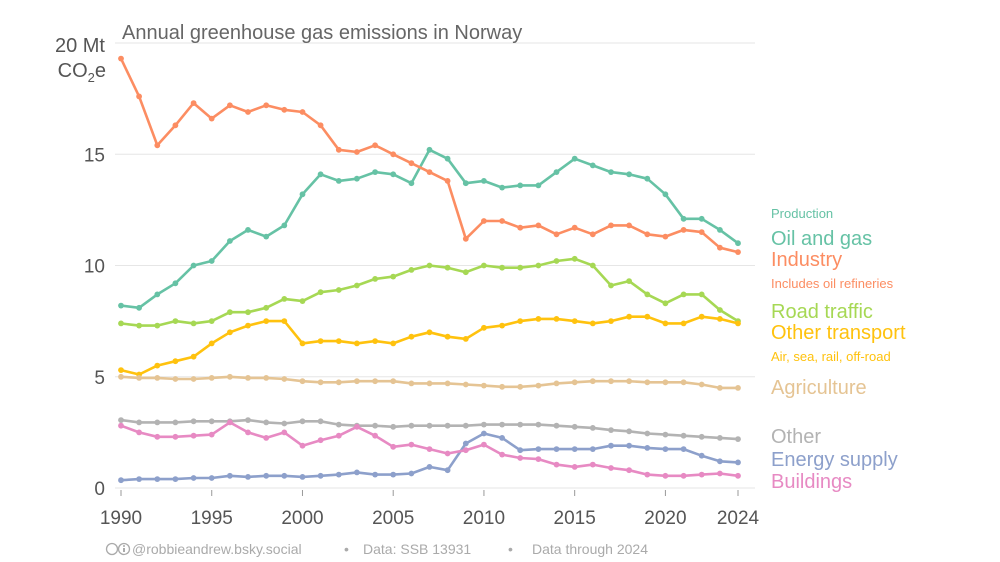 The image size is (1000, 562). What do you see at coordinates (80, 46) in the screenshot?
I see `y-unit-line1: 20 Mt` at bounding box center [80, 46].